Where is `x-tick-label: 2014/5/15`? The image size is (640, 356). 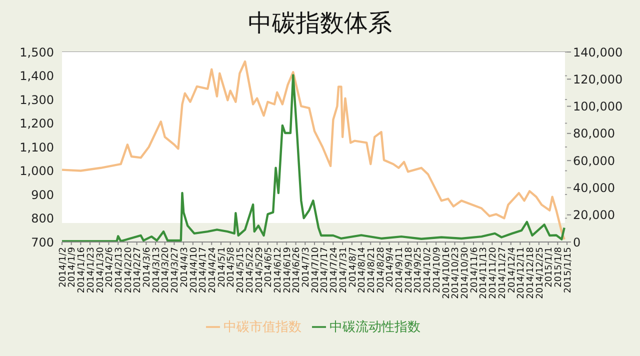 x-tick-label: 2014/5/15 is located at coordinates (241, 270).